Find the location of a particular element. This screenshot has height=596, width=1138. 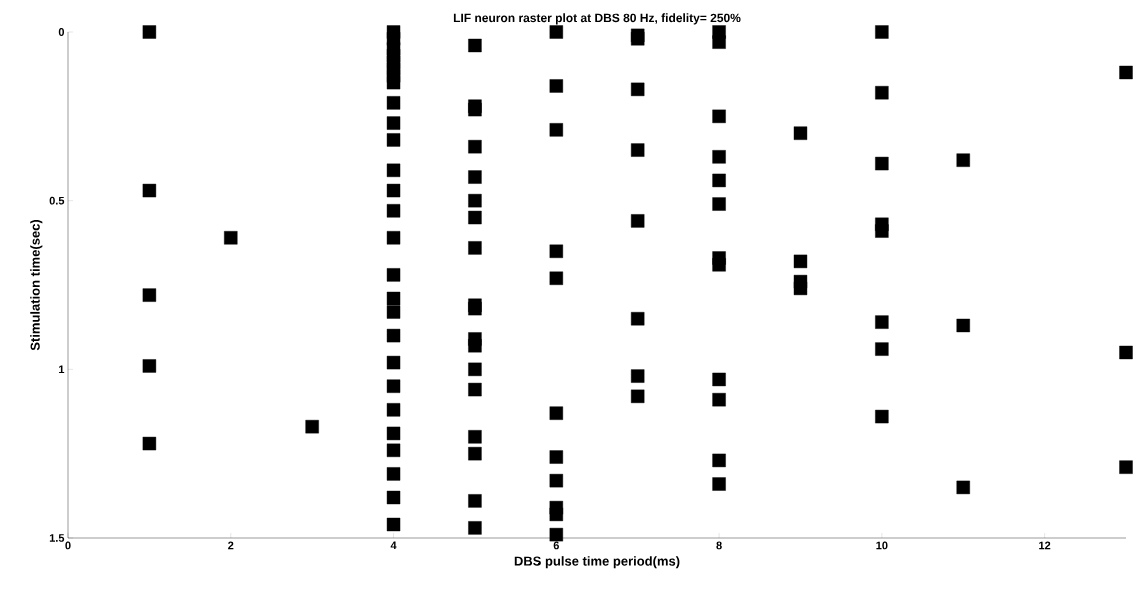

x-tick-label: 0 is located at coordinates (68, 545).